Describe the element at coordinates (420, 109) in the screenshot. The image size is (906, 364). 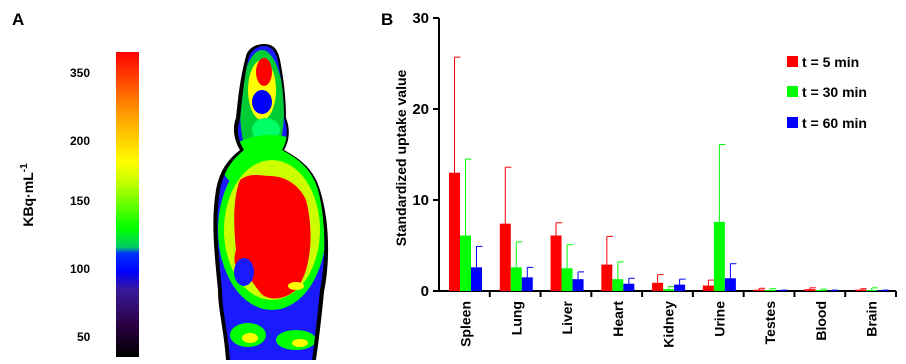
I see `y-tick-label: 20` at that location.